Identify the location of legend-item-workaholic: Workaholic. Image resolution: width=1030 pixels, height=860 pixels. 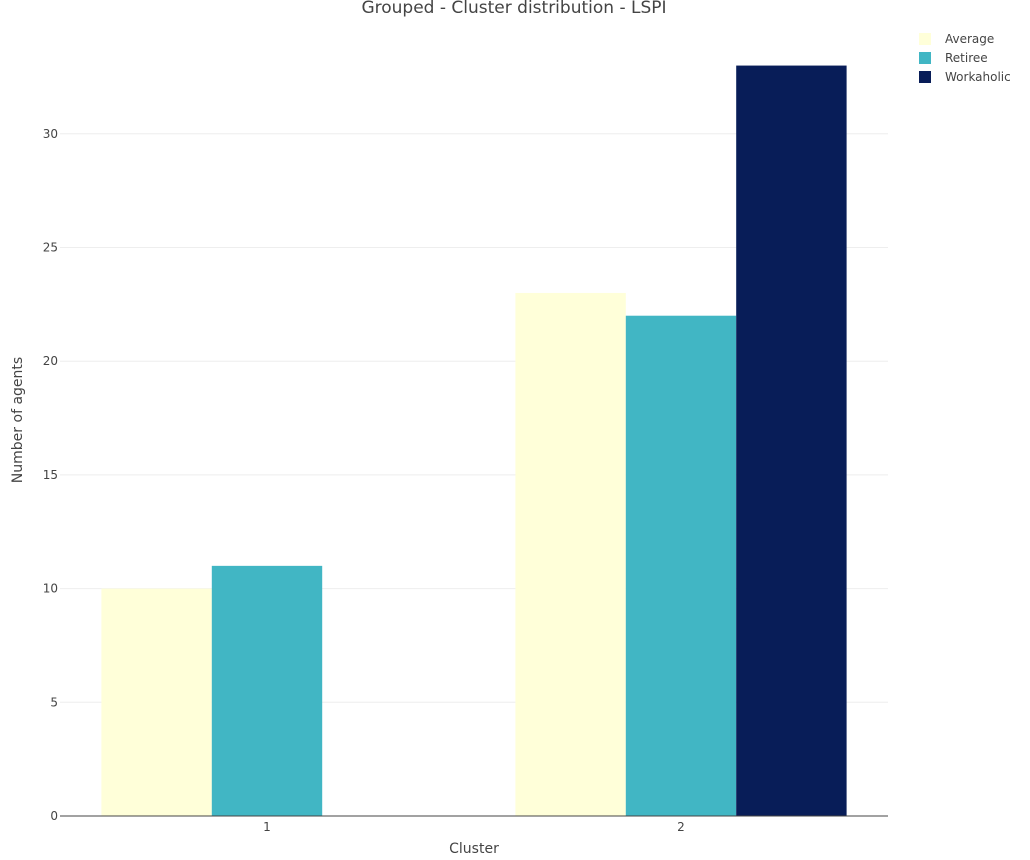
(965, 77).